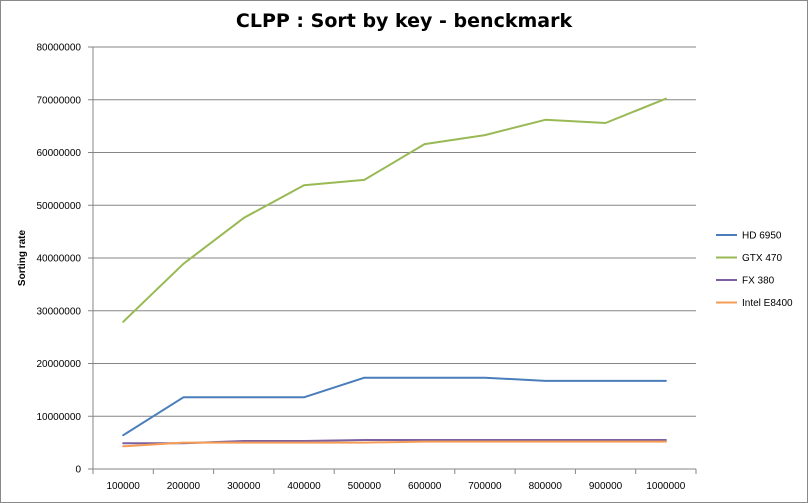 Image resolution: width=808 pixels, height=503 pixels. I want to click on x-tick-label: 300000, so click(244, 486).